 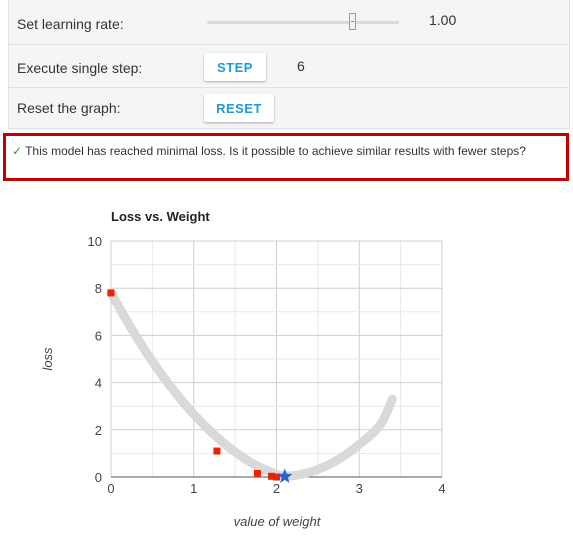 What do you see at coordinates (98, 477) in the screenshot?
I see `y-tick-label: 0` at bounding box center [98, 477].